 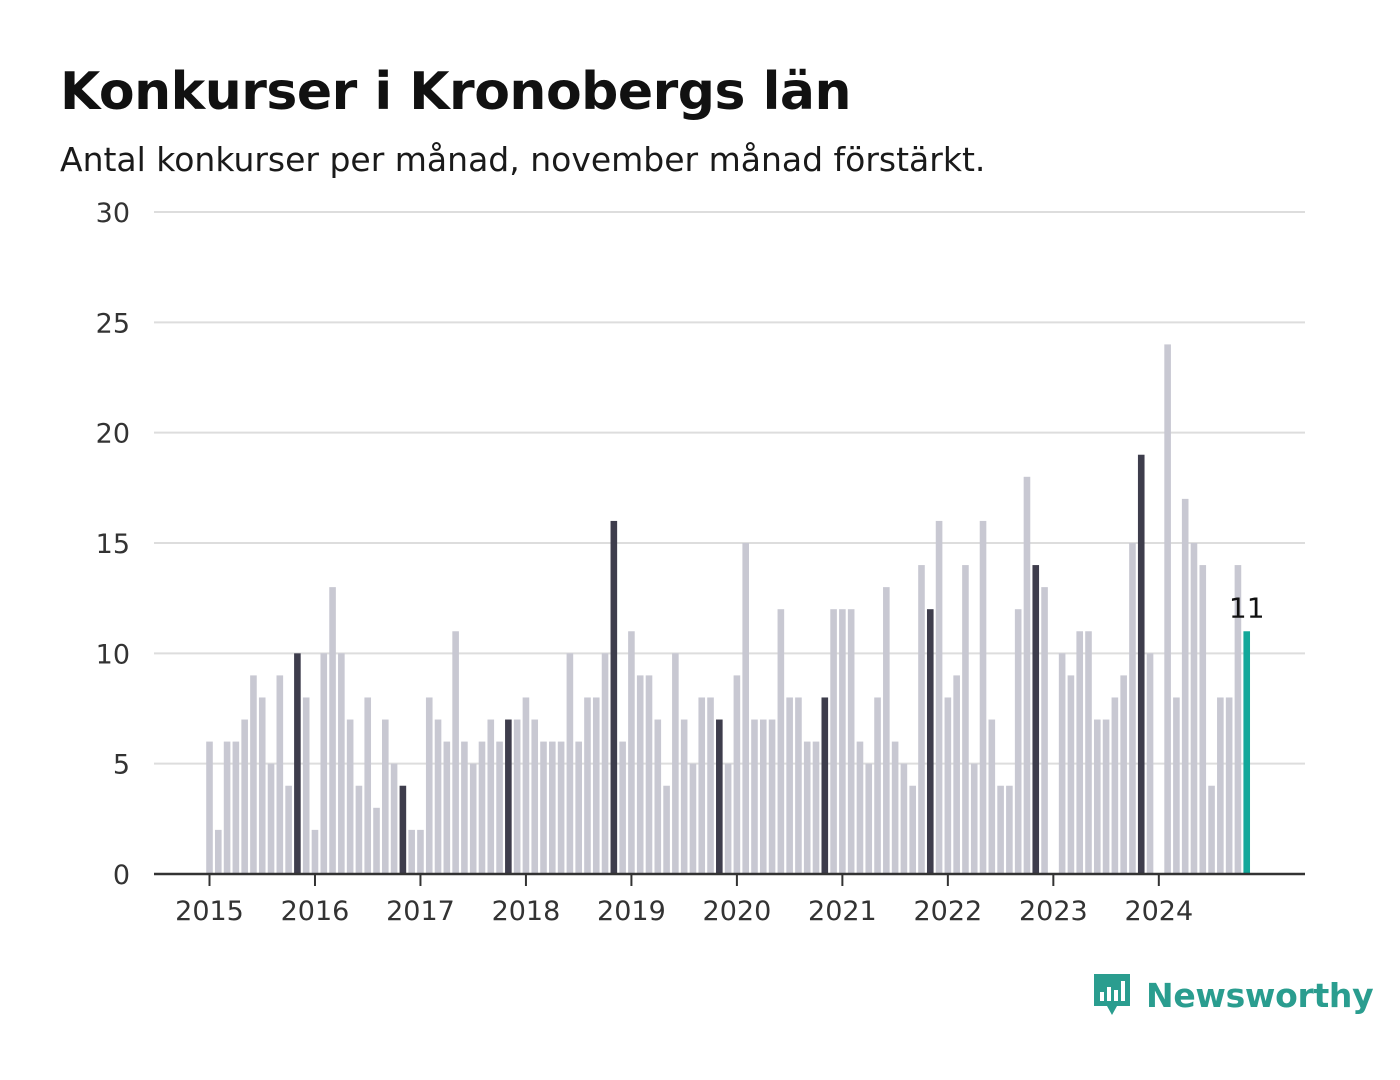 I want to click on y-tick-label: 30, so click(x=113, y=213).